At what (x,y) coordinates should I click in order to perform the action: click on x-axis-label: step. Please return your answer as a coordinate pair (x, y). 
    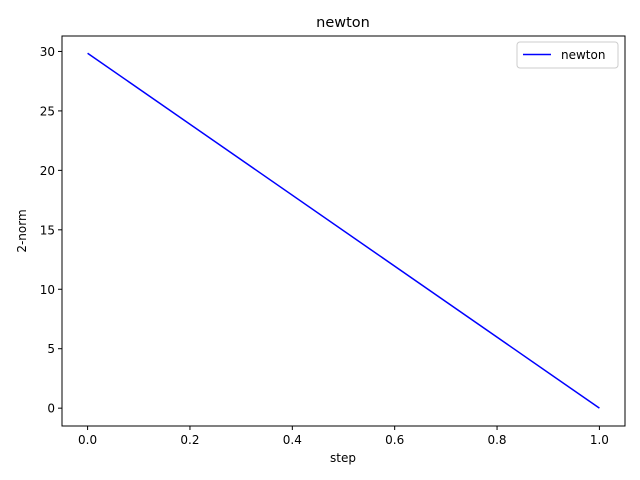
    Looking at the image, I should click on (343, 458).